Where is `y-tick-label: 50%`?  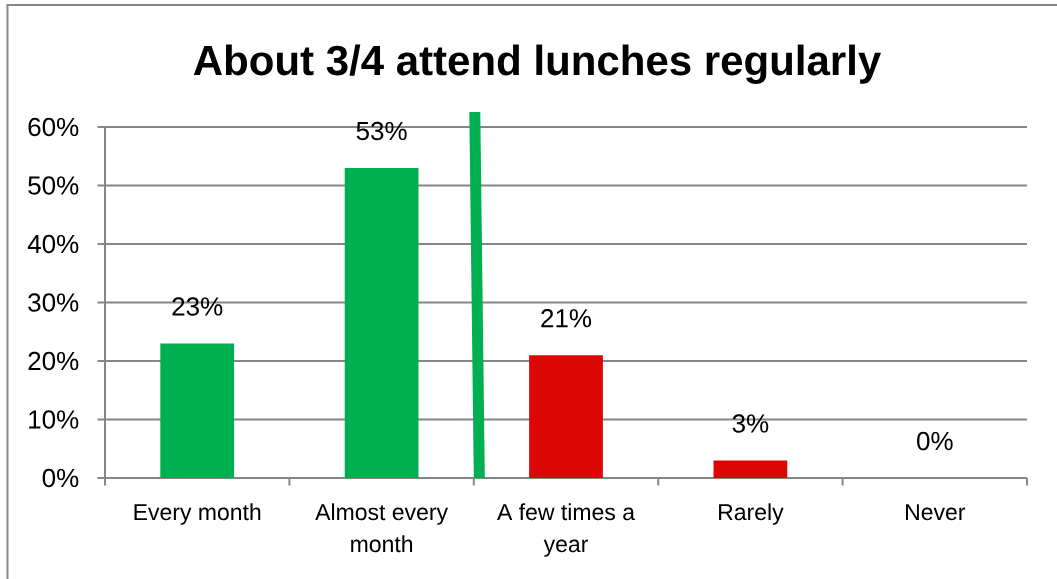 y-tick-label: 50% is located at coordinates (53, 185).